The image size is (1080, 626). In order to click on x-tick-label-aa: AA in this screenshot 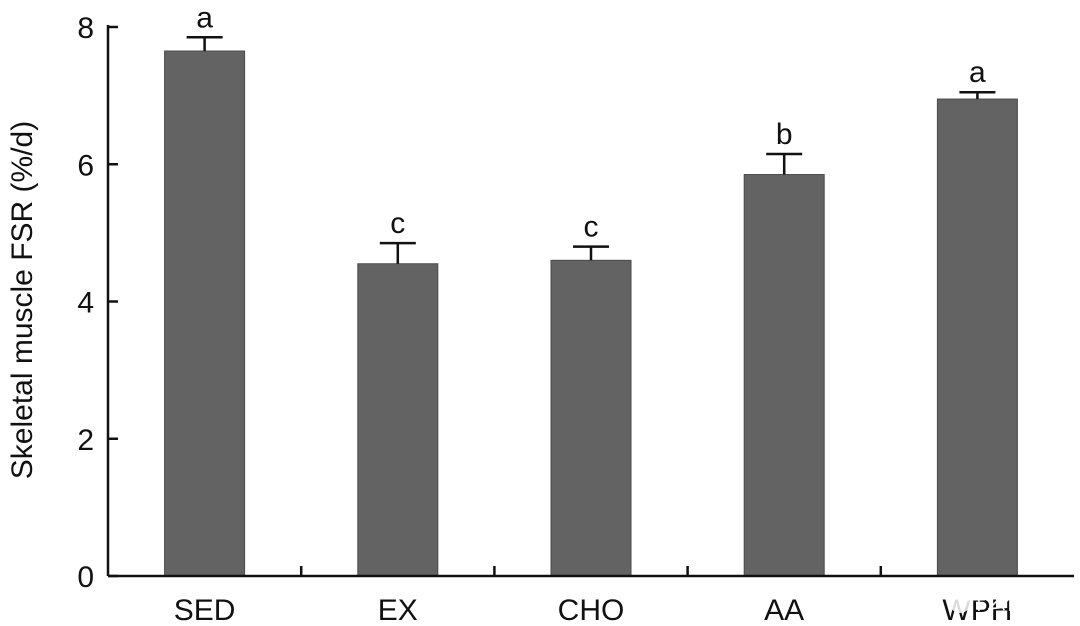, I will do `click(784, 610)`.